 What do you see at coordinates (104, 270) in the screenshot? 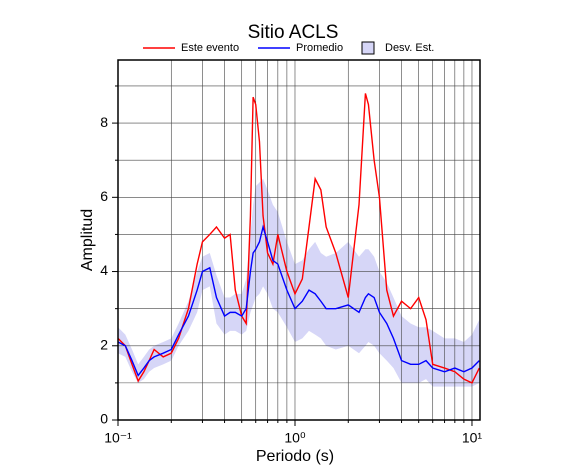
I see `y-tick-label: 4` at bounding box center [104, 270].